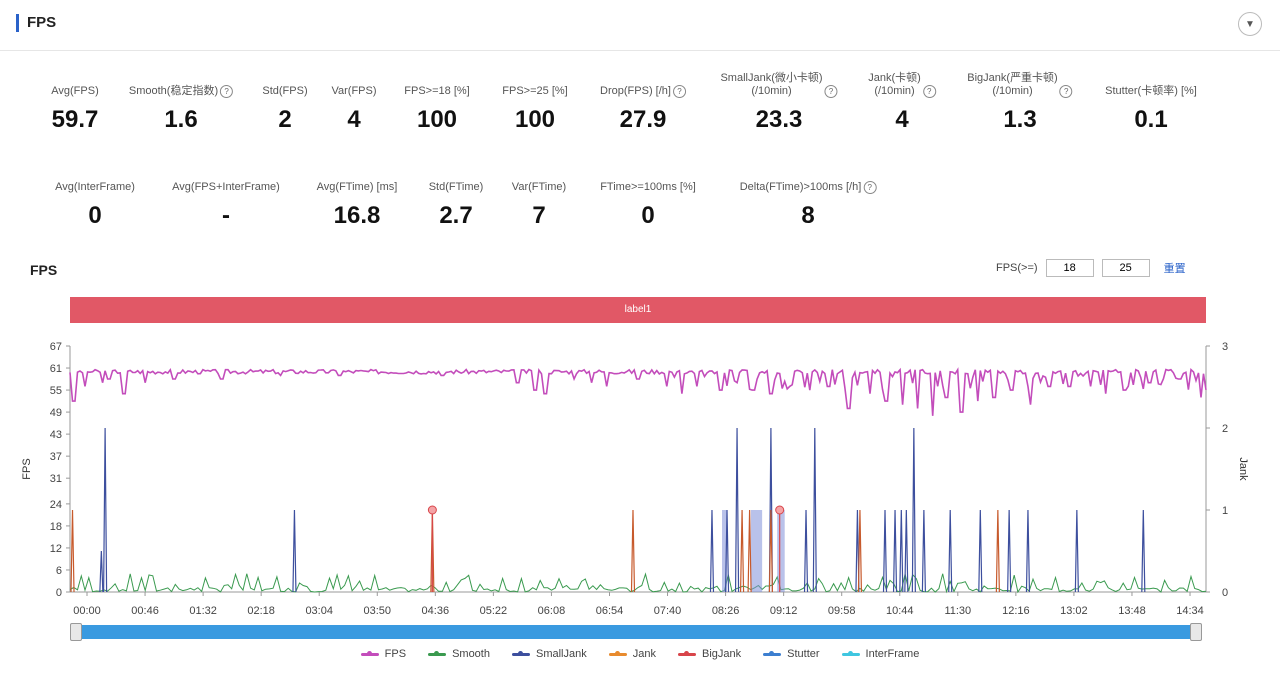 The image size is (1280, 674). I want to click on stat-9: BigJank(严重卡顿) (/10min)? 1.3, so click(1020, 102).